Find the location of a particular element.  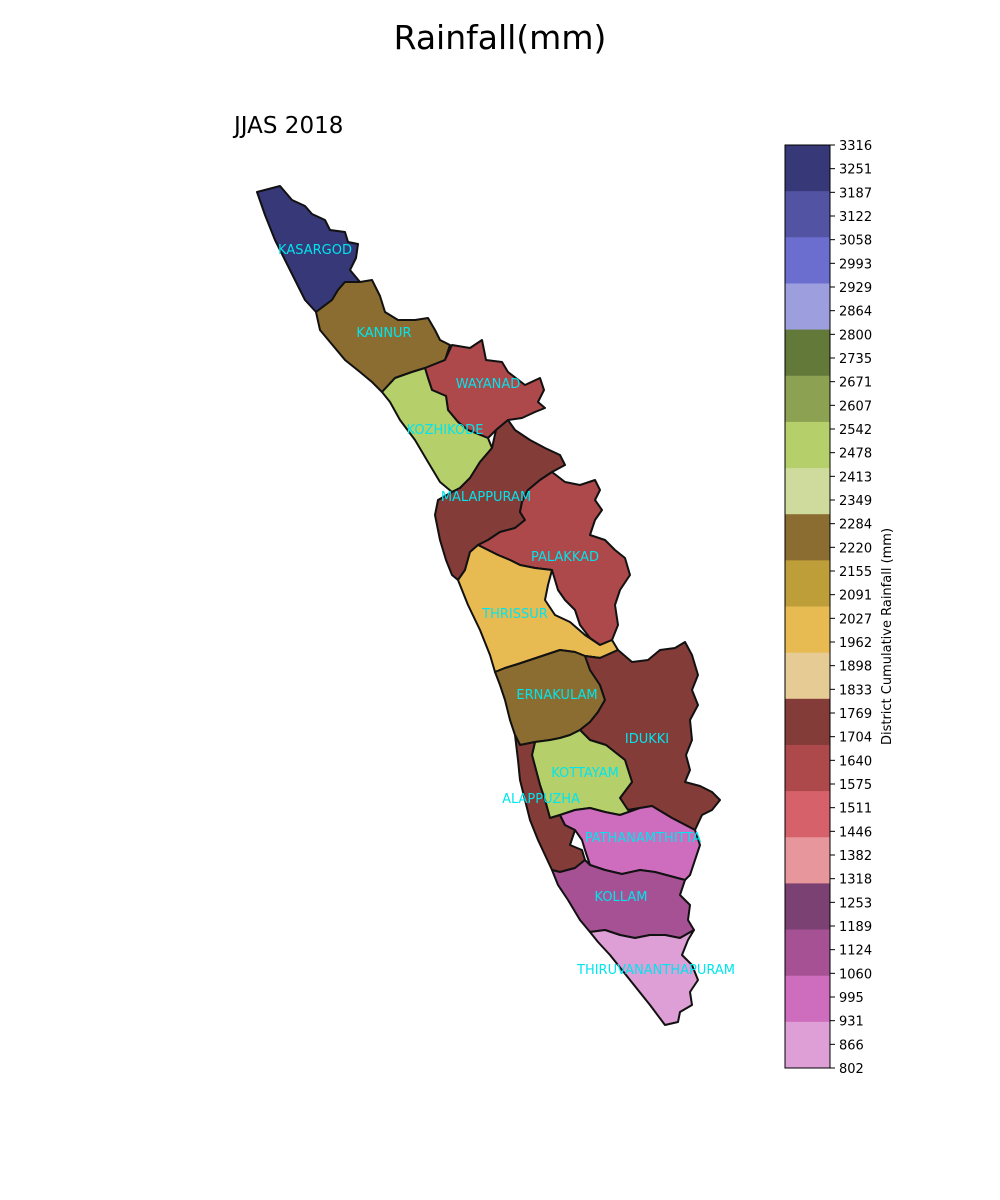

colorbar-tick-label: 2993 is located at coordinates (855, 264).